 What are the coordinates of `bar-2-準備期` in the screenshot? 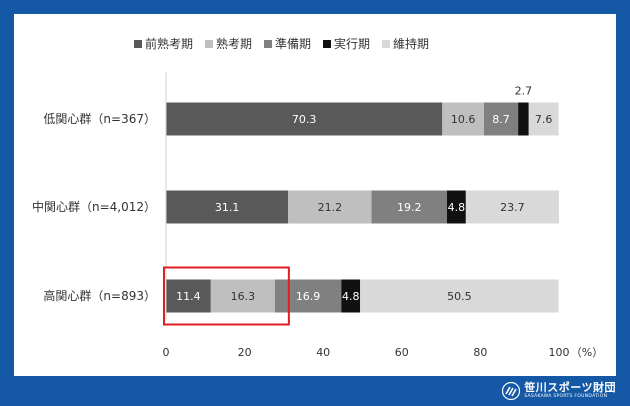 It's located at (308, 296).